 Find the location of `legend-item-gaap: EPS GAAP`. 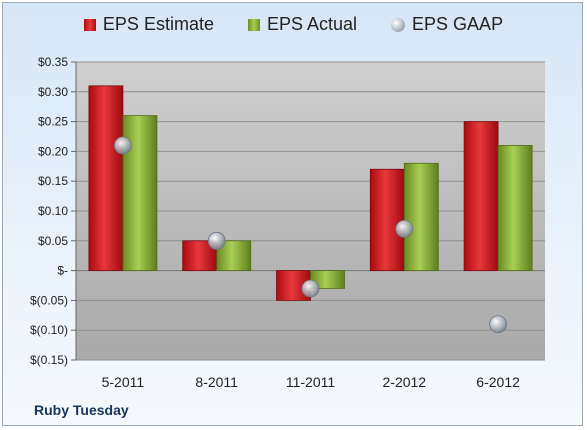

legend-item-gaap: EPS GAAP is located at coordinates (447, 24).